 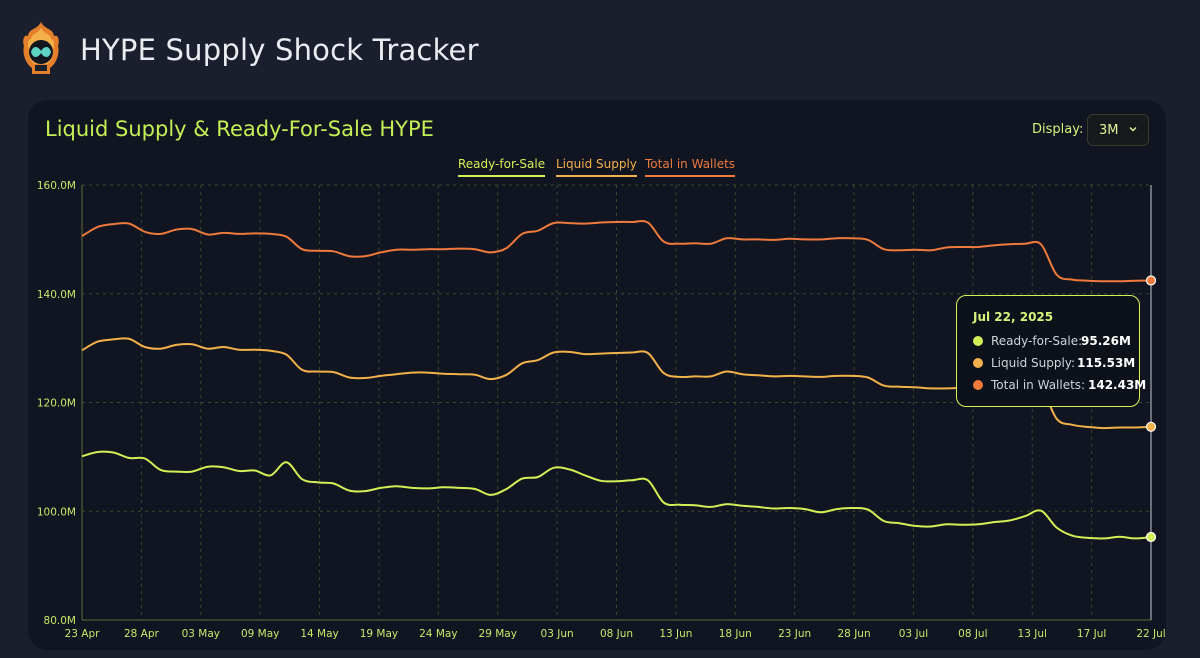 I want to click on y-tick-label: 120.0M, so click(x=56, y=404).